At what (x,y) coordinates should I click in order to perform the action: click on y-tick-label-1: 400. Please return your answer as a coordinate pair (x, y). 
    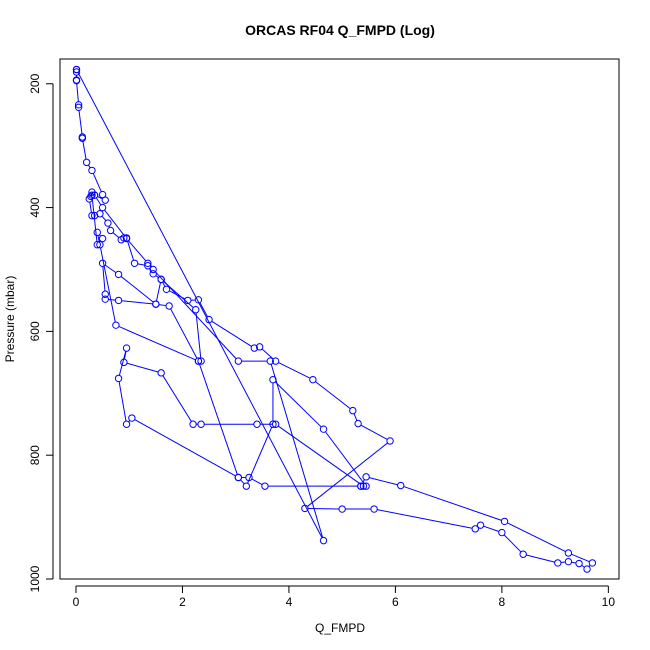
    Looking at the image, I should click on (35, 207).